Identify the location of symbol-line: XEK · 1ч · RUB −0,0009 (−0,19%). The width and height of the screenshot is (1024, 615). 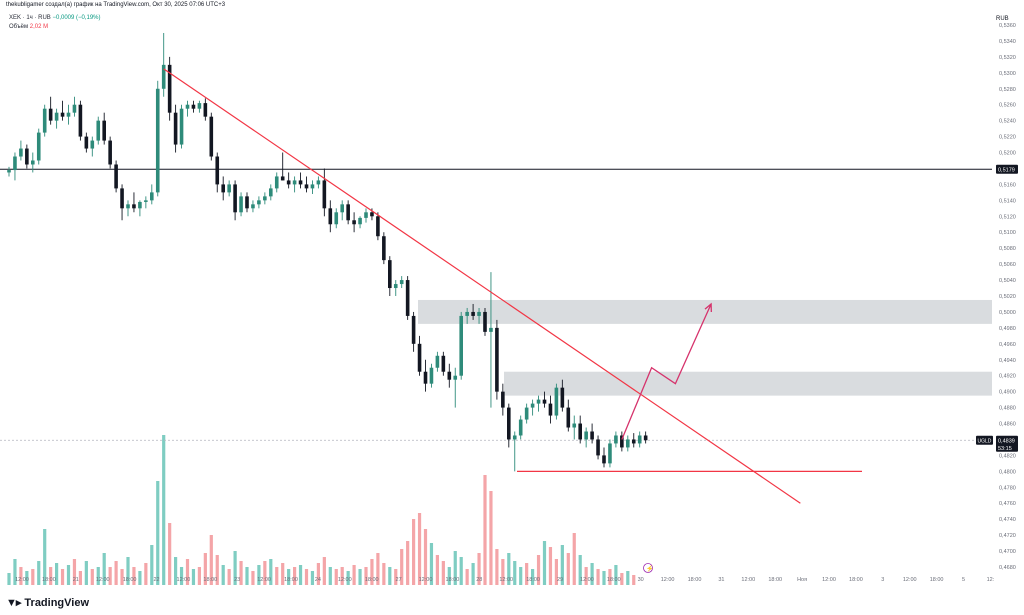
(55, 18).